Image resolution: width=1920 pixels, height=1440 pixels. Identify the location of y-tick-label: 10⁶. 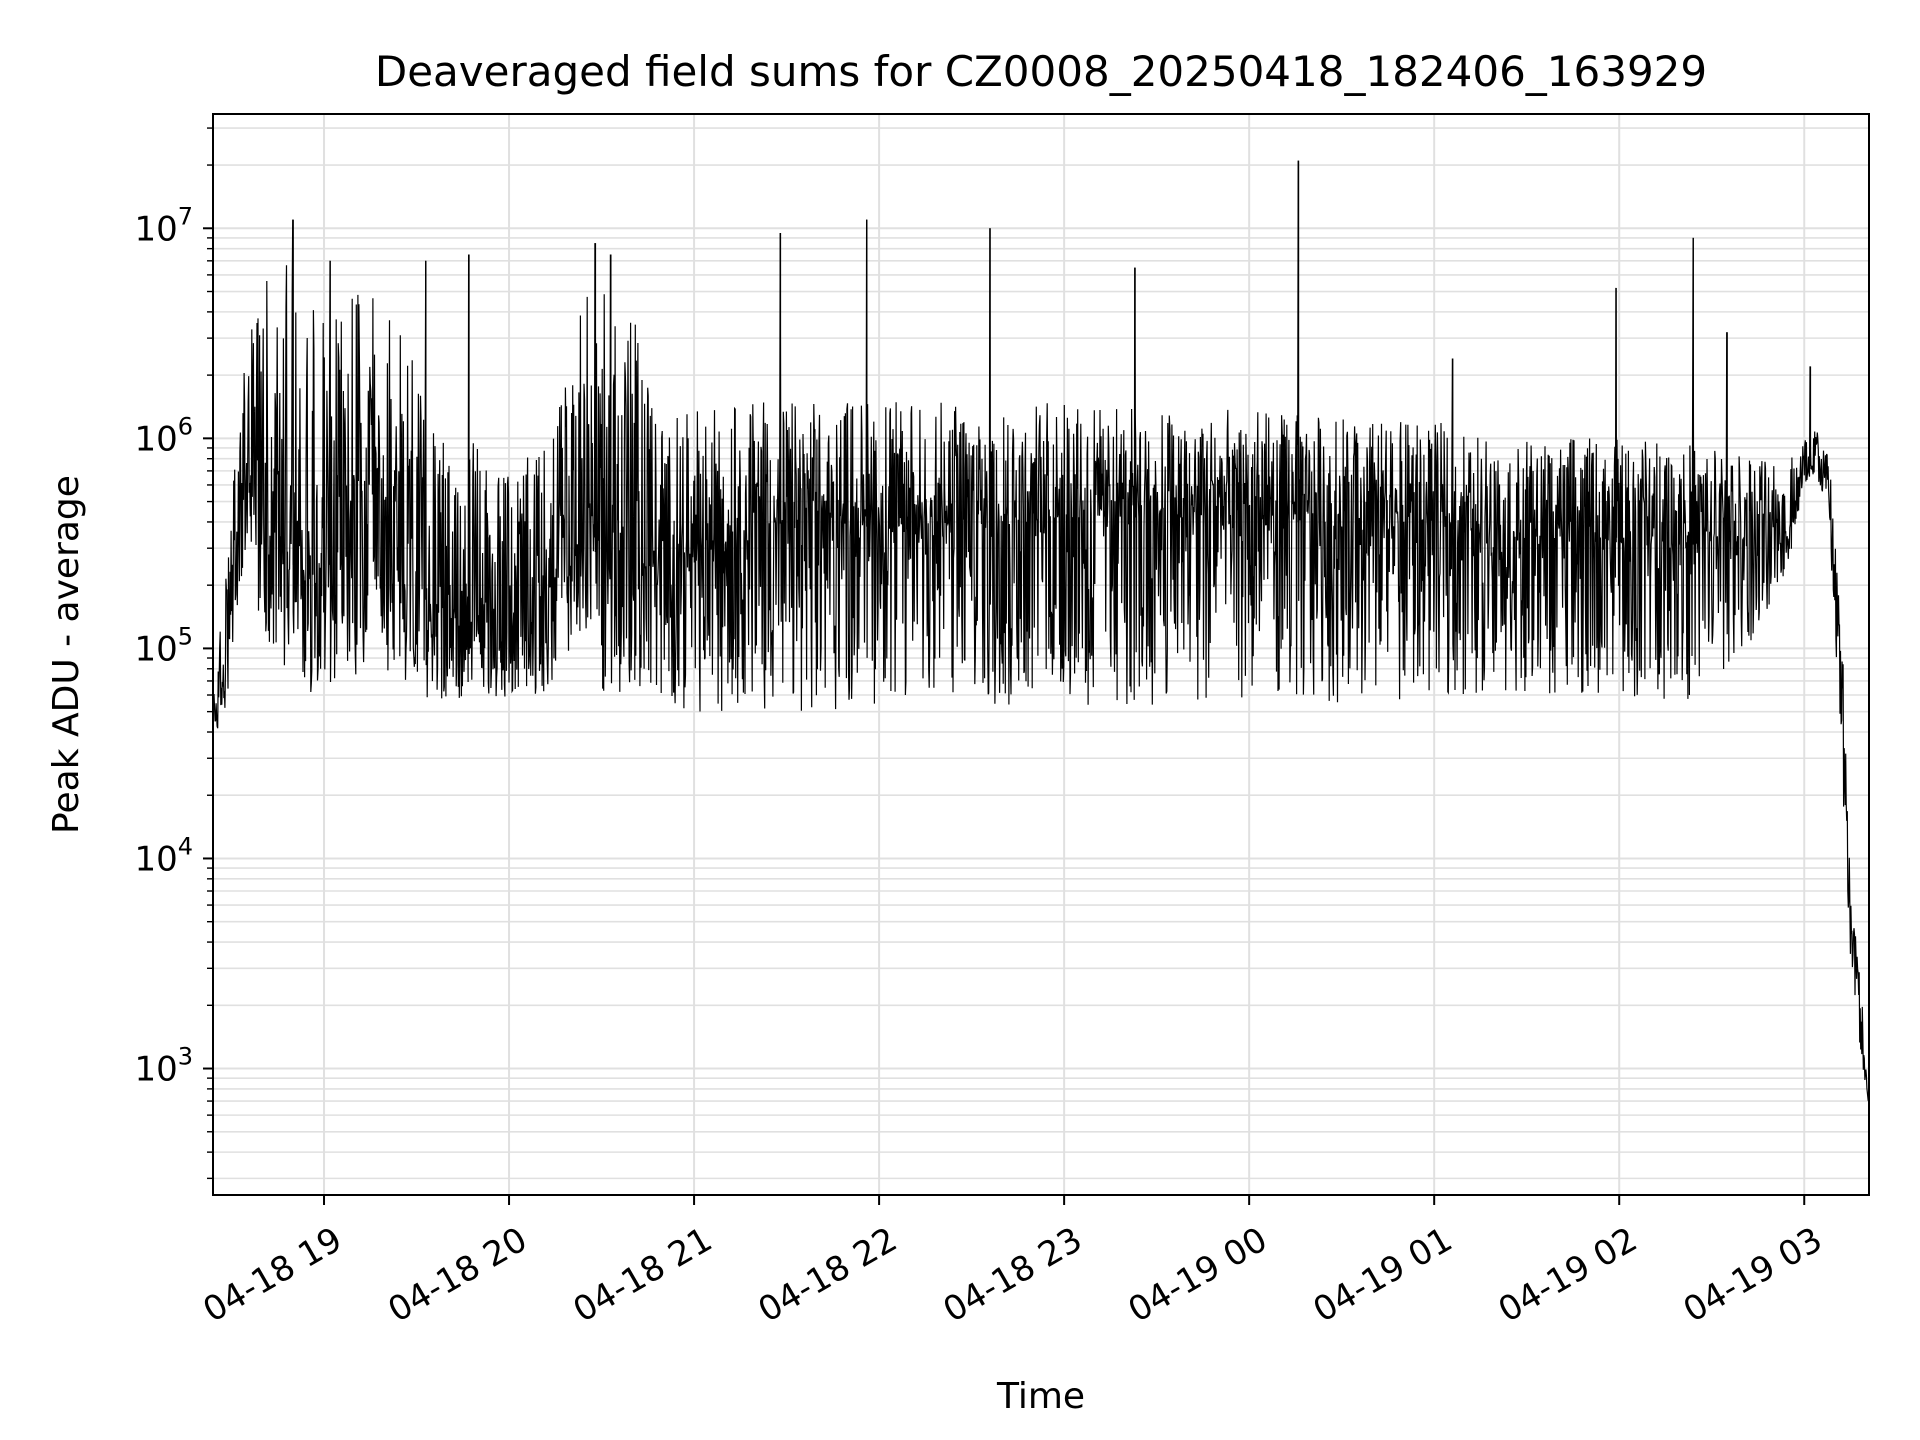
(163, 435).